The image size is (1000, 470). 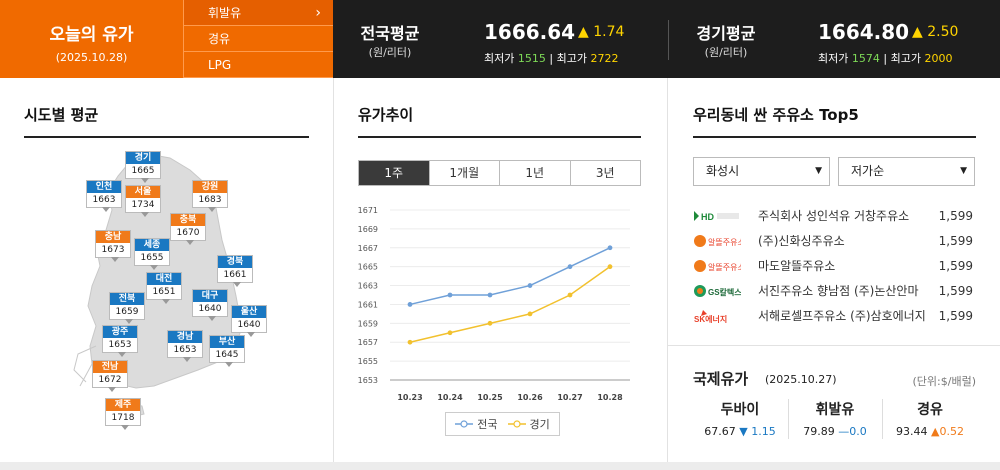 I want to click on region-marker-gyeongnam: 경남 1653, so click(x=185, y=346).